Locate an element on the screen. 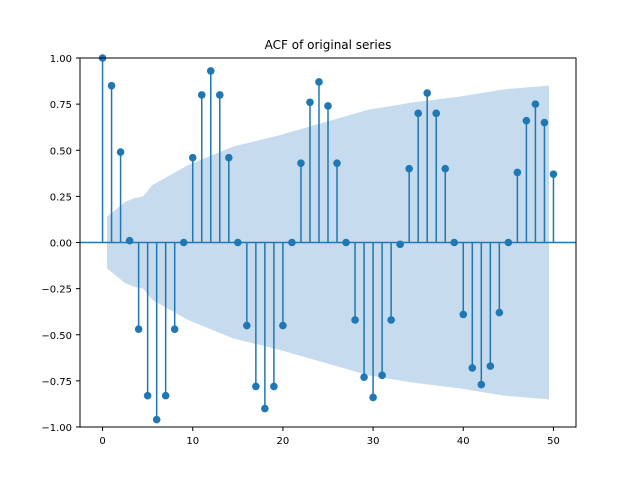 The image size is (640, 480). x-tick-label: 40 is located at coordinates (463, 441).